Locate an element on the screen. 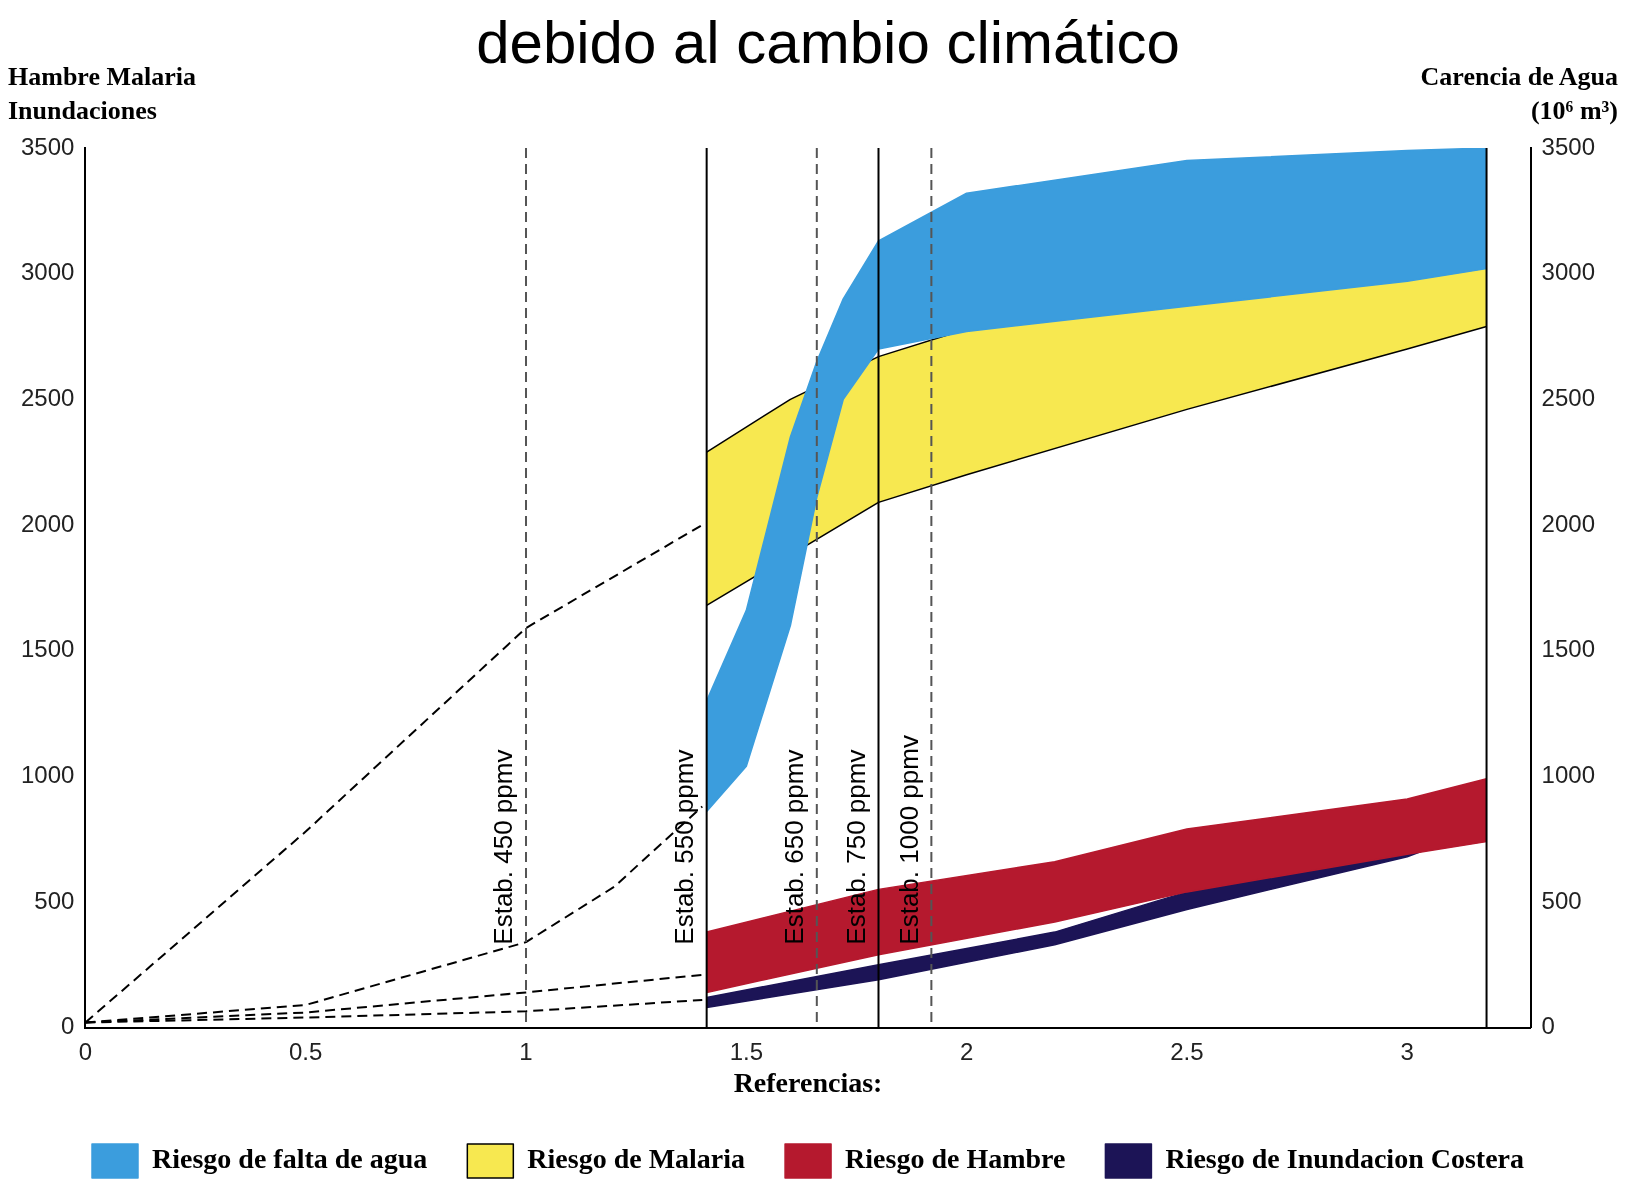  y2-tick-label: 1000 is located at coordinates (1568, 774).